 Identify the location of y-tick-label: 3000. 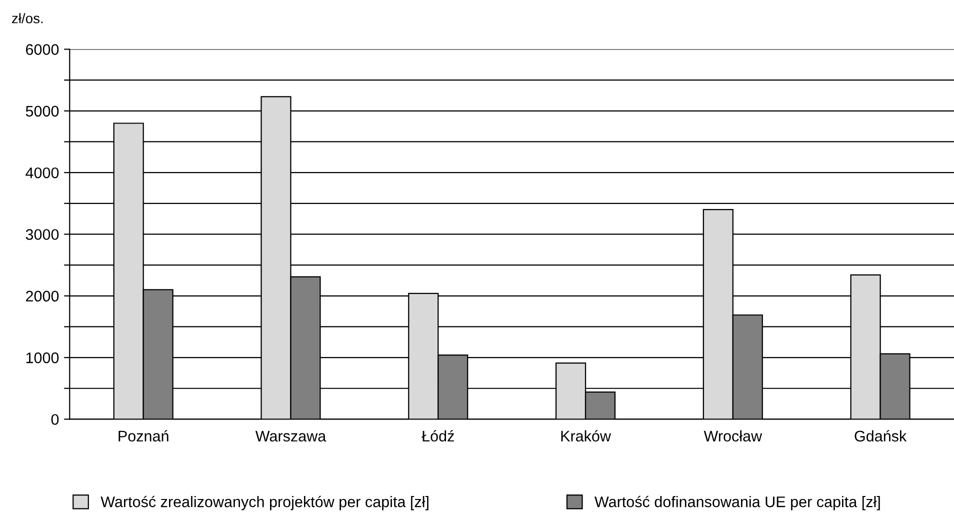
(42, 234).